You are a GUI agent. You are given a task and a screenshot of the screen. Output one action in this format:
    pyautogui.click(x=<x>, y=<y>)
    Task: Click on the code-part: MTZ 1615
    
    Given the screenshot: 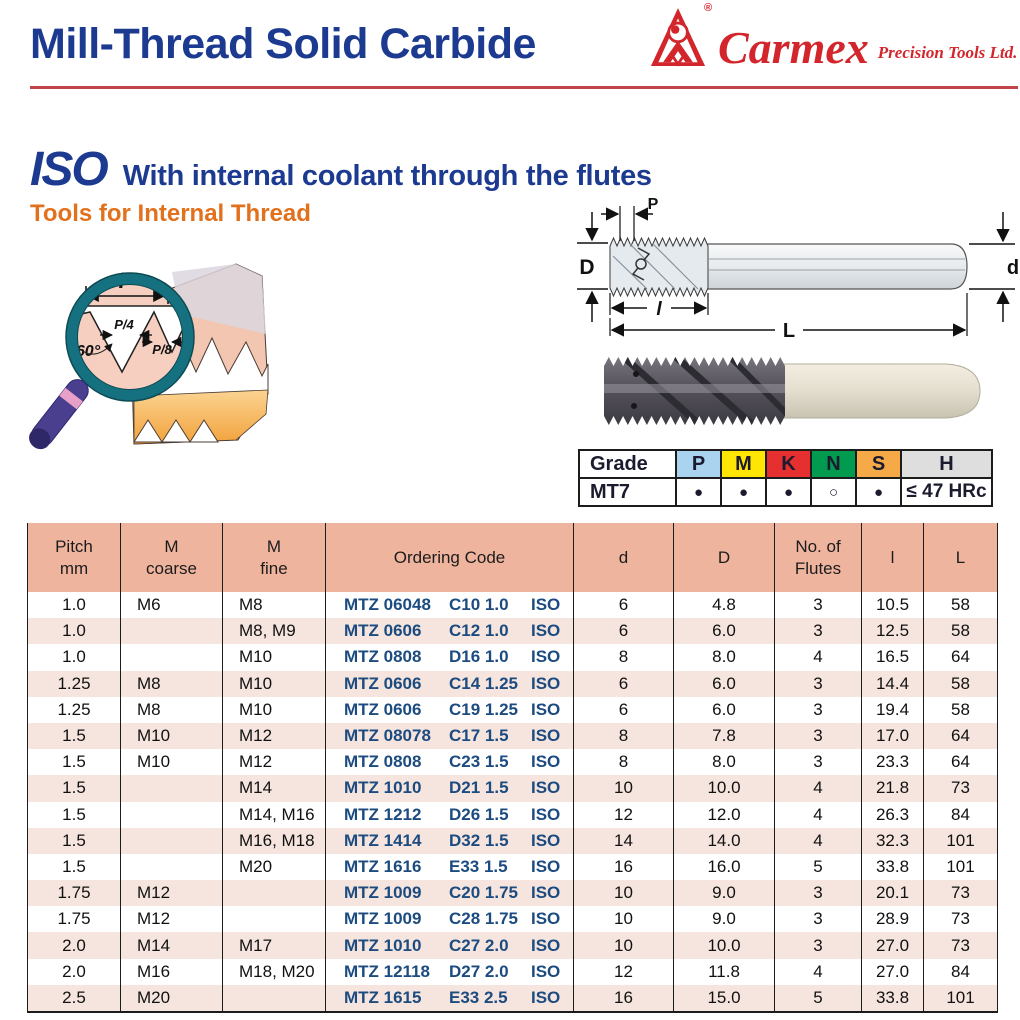 What is the action you would take?
    pyautogui.click(x=383, y=997)
    